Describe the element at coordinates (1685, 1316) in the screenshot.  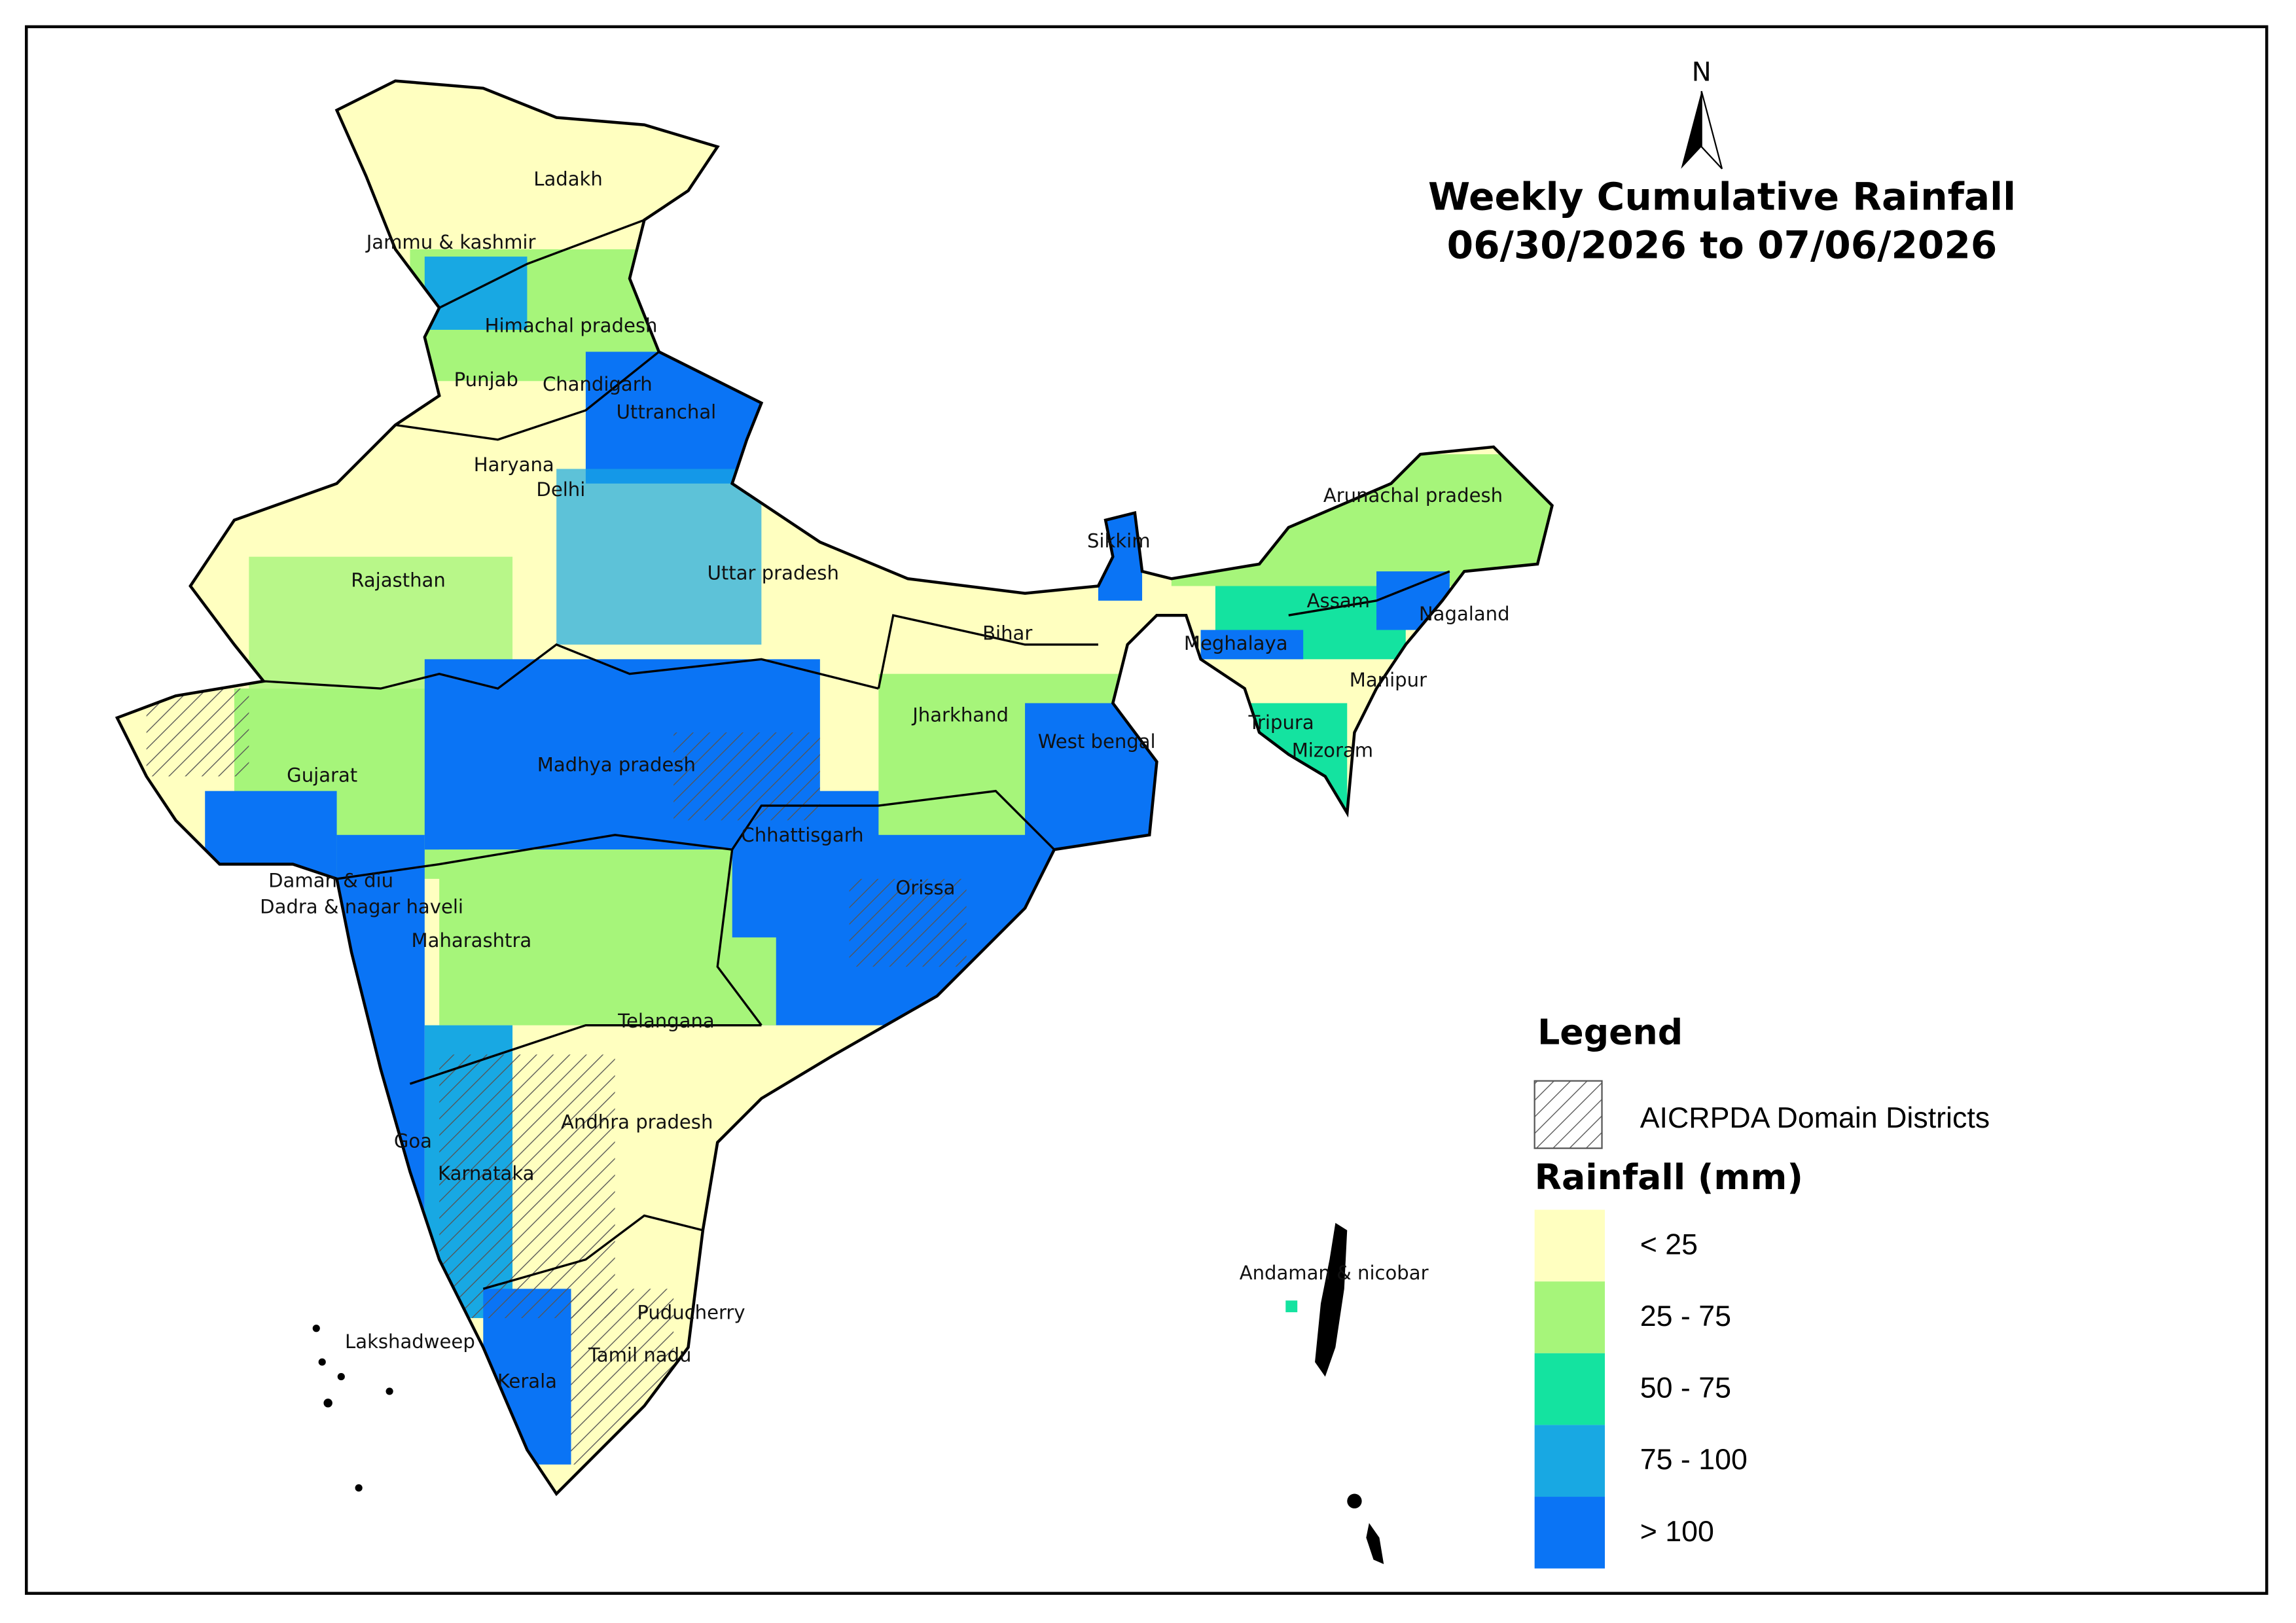
I see `class-label: 25 - 75` at that location.